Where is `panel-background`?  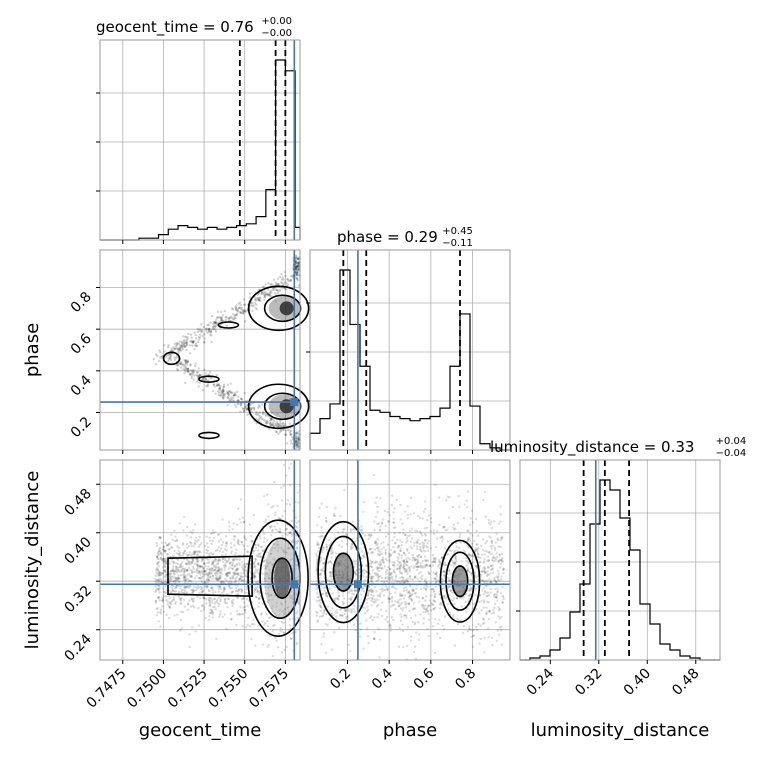
panel-background is located at coordinates (200, 140).